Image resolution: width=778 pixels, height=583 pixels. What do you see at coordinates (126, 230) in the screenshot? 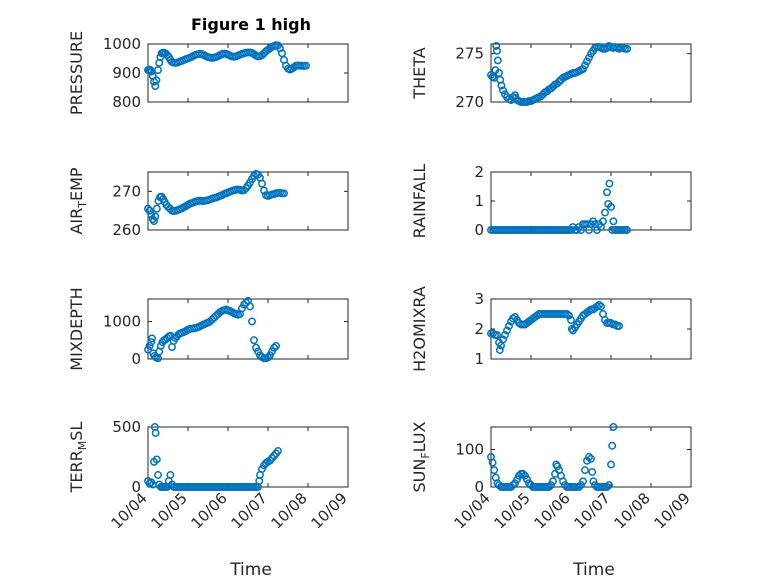
I see `y-tick-label: 260` at bounding box center [126, 230].